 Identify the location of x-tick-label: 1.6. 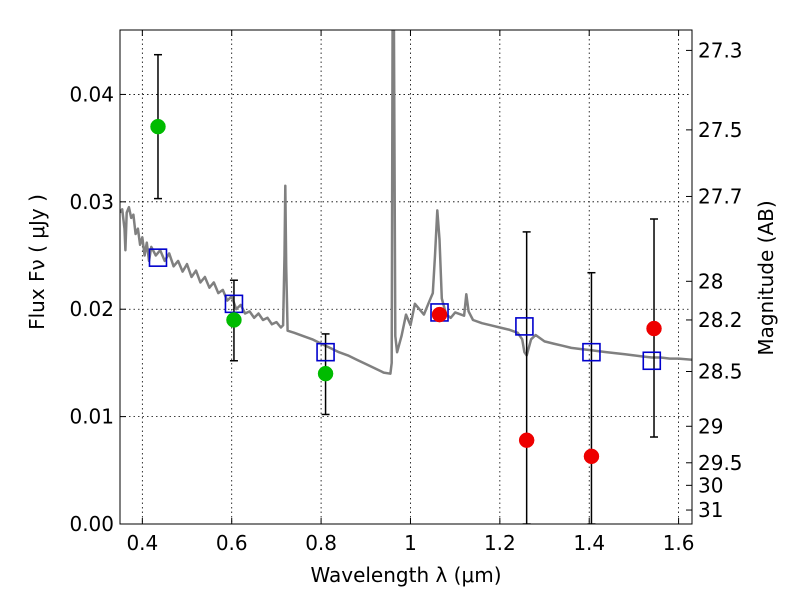
(679, 543).